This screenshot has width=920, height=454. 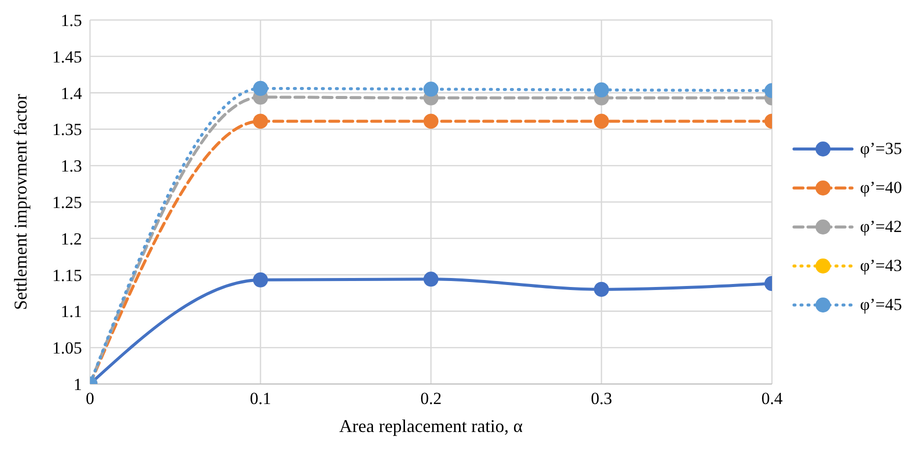 I want to click on x-tick-label: 0.3, so click(x=601, y=398).